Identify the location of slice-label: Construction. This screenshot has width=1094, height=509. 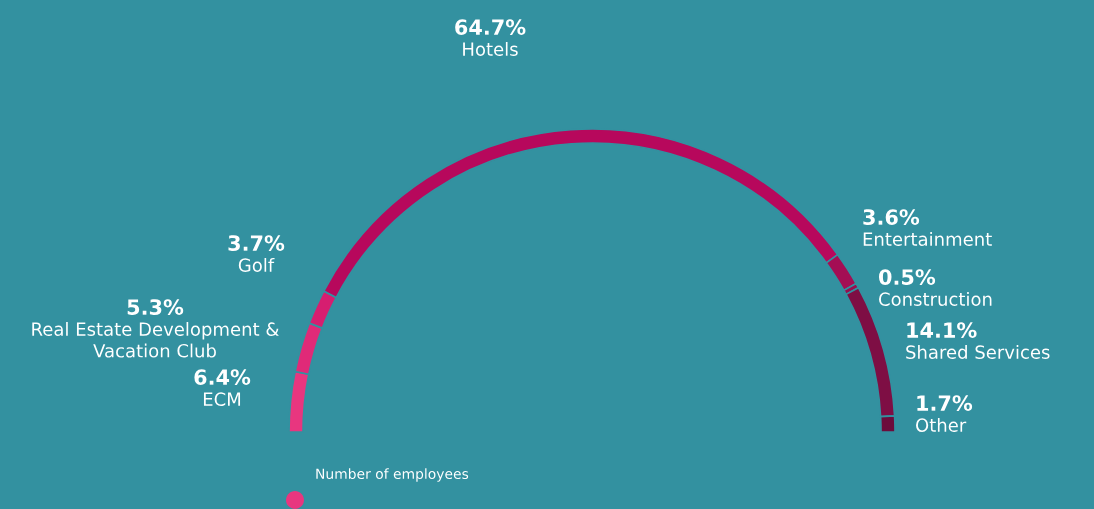
(935, 299).